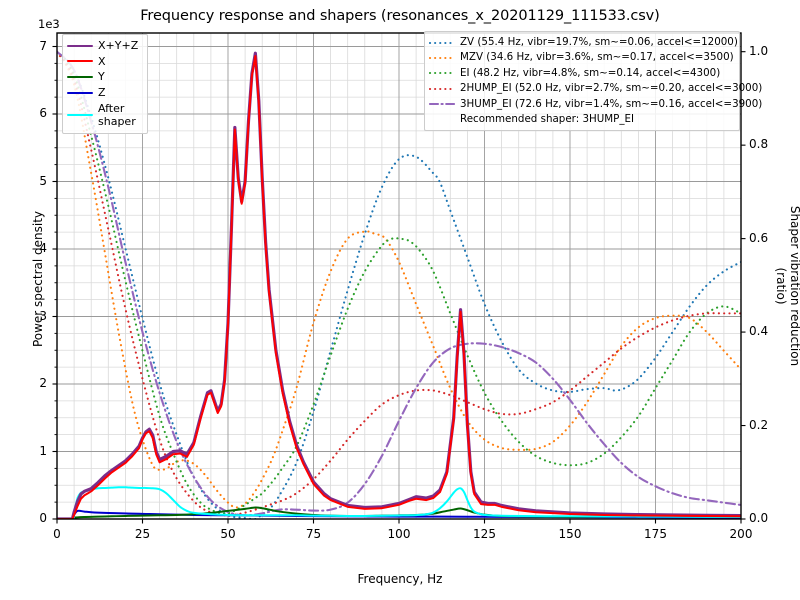 The width and height of the screenshot is (800, 600). I want to click on legend-item-label: X, so click(102, 61).